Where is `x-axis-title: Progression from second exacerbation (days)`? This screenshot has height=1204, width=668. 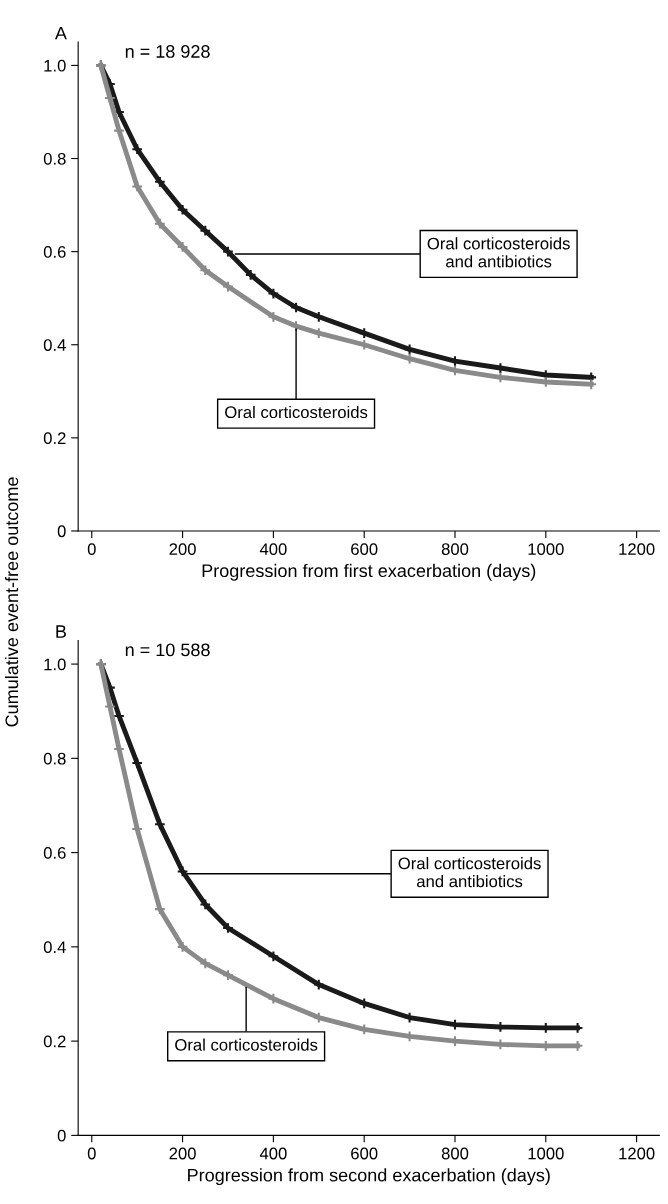 x-axis-title: Progression from second exacerbation (days) is located at coordinates (369, 1177).